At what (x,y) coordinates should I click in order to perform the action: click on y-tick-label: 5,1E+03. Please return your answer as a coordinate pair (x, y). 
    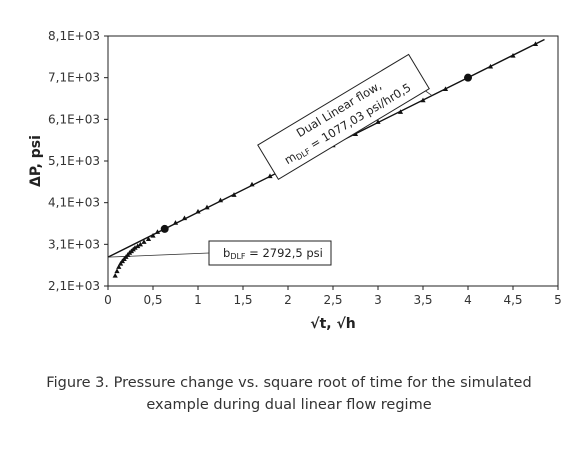
    Looking at the image, I should click on (74, 161).